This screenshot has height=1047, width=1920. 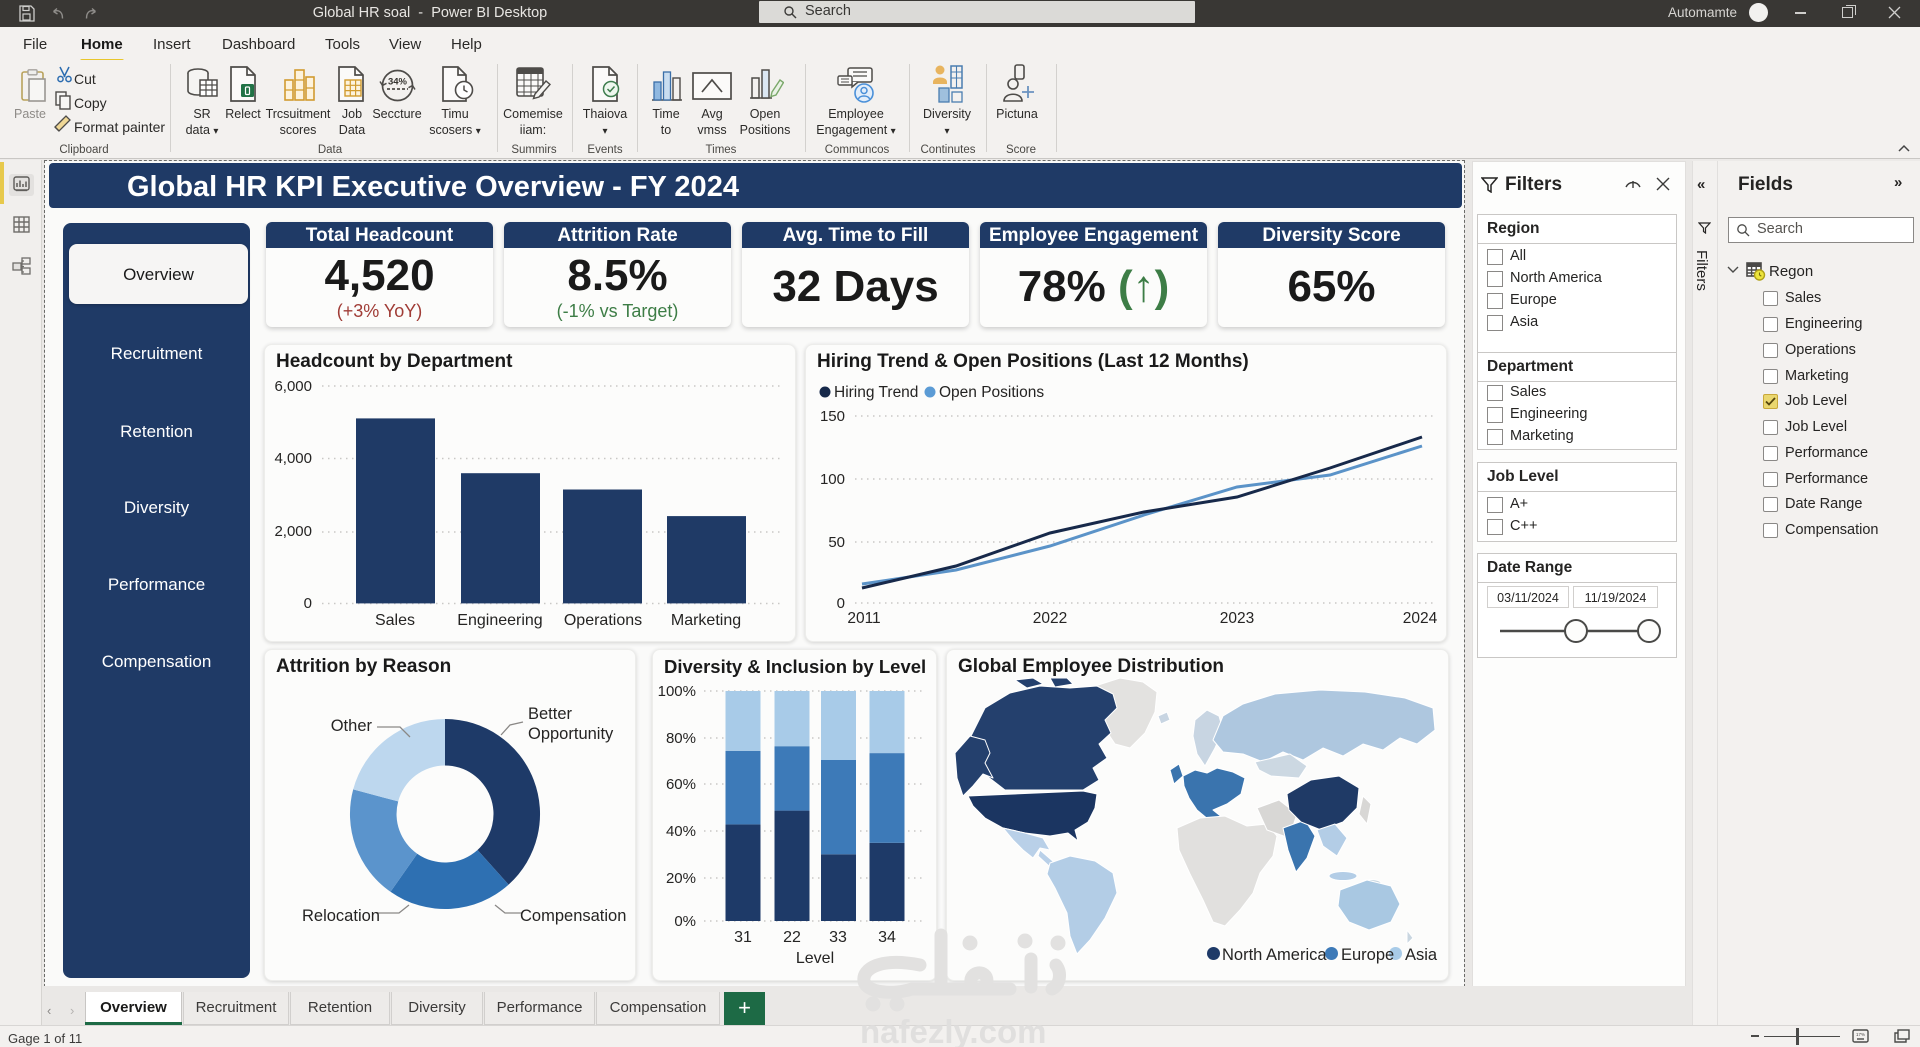 What do you see at coordinates (815, 958) in the screenshot?
I see `svg-text: Level` at bounding box center [815, 958].